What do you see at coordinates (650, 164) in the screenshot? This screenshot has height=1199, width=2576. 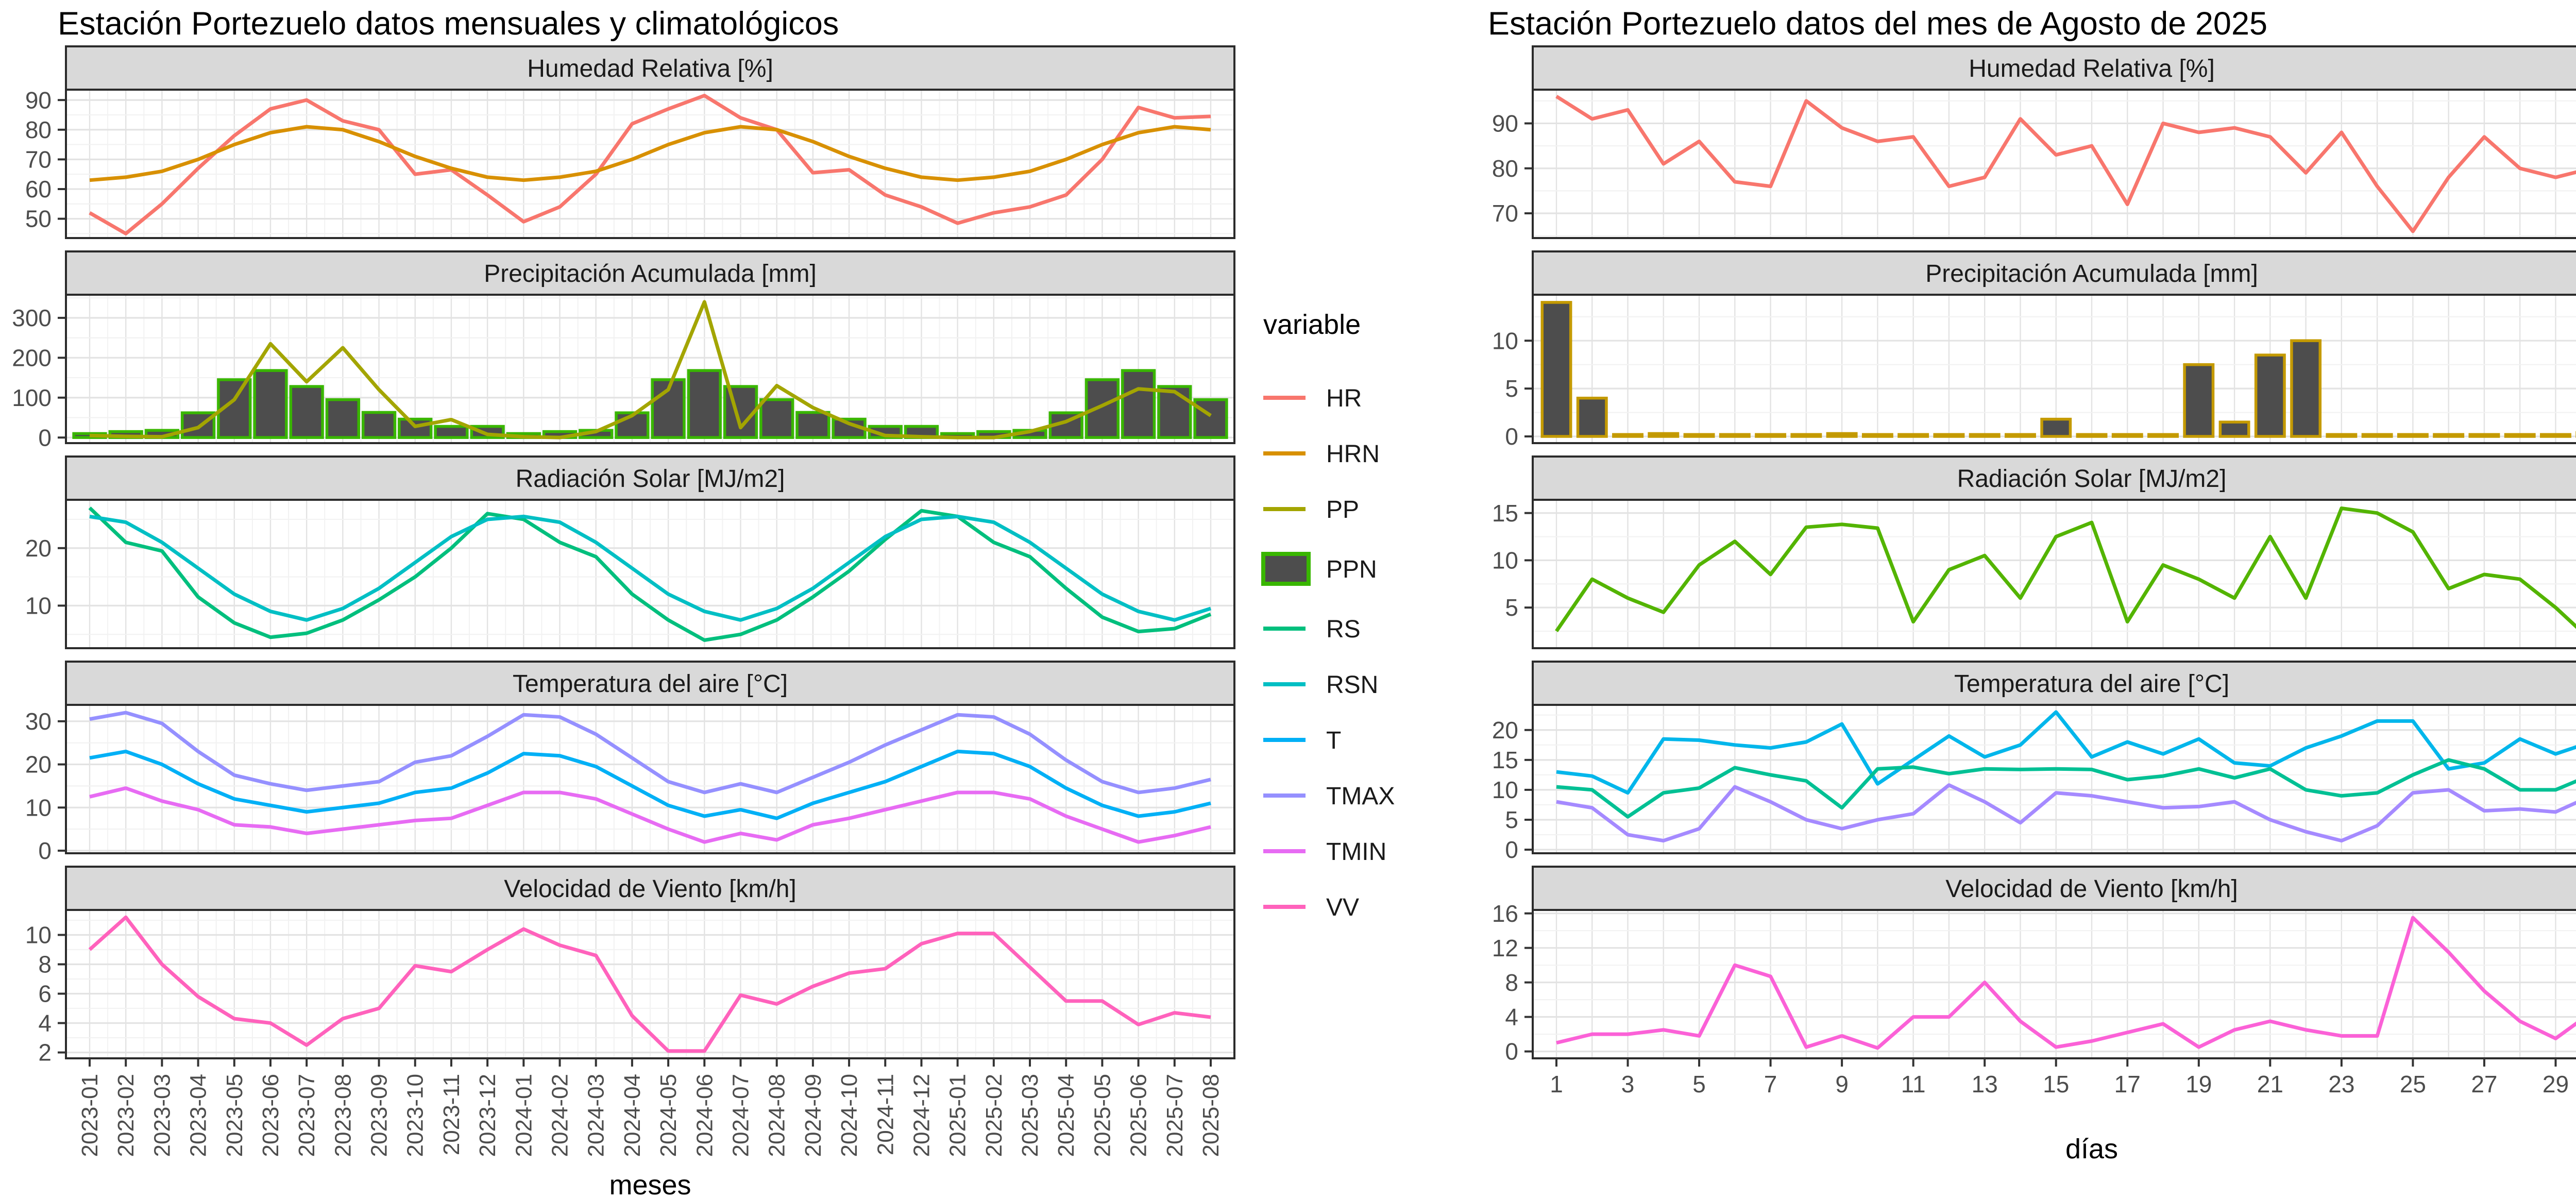 I see `line-HR` at bounding box center [650, 164].